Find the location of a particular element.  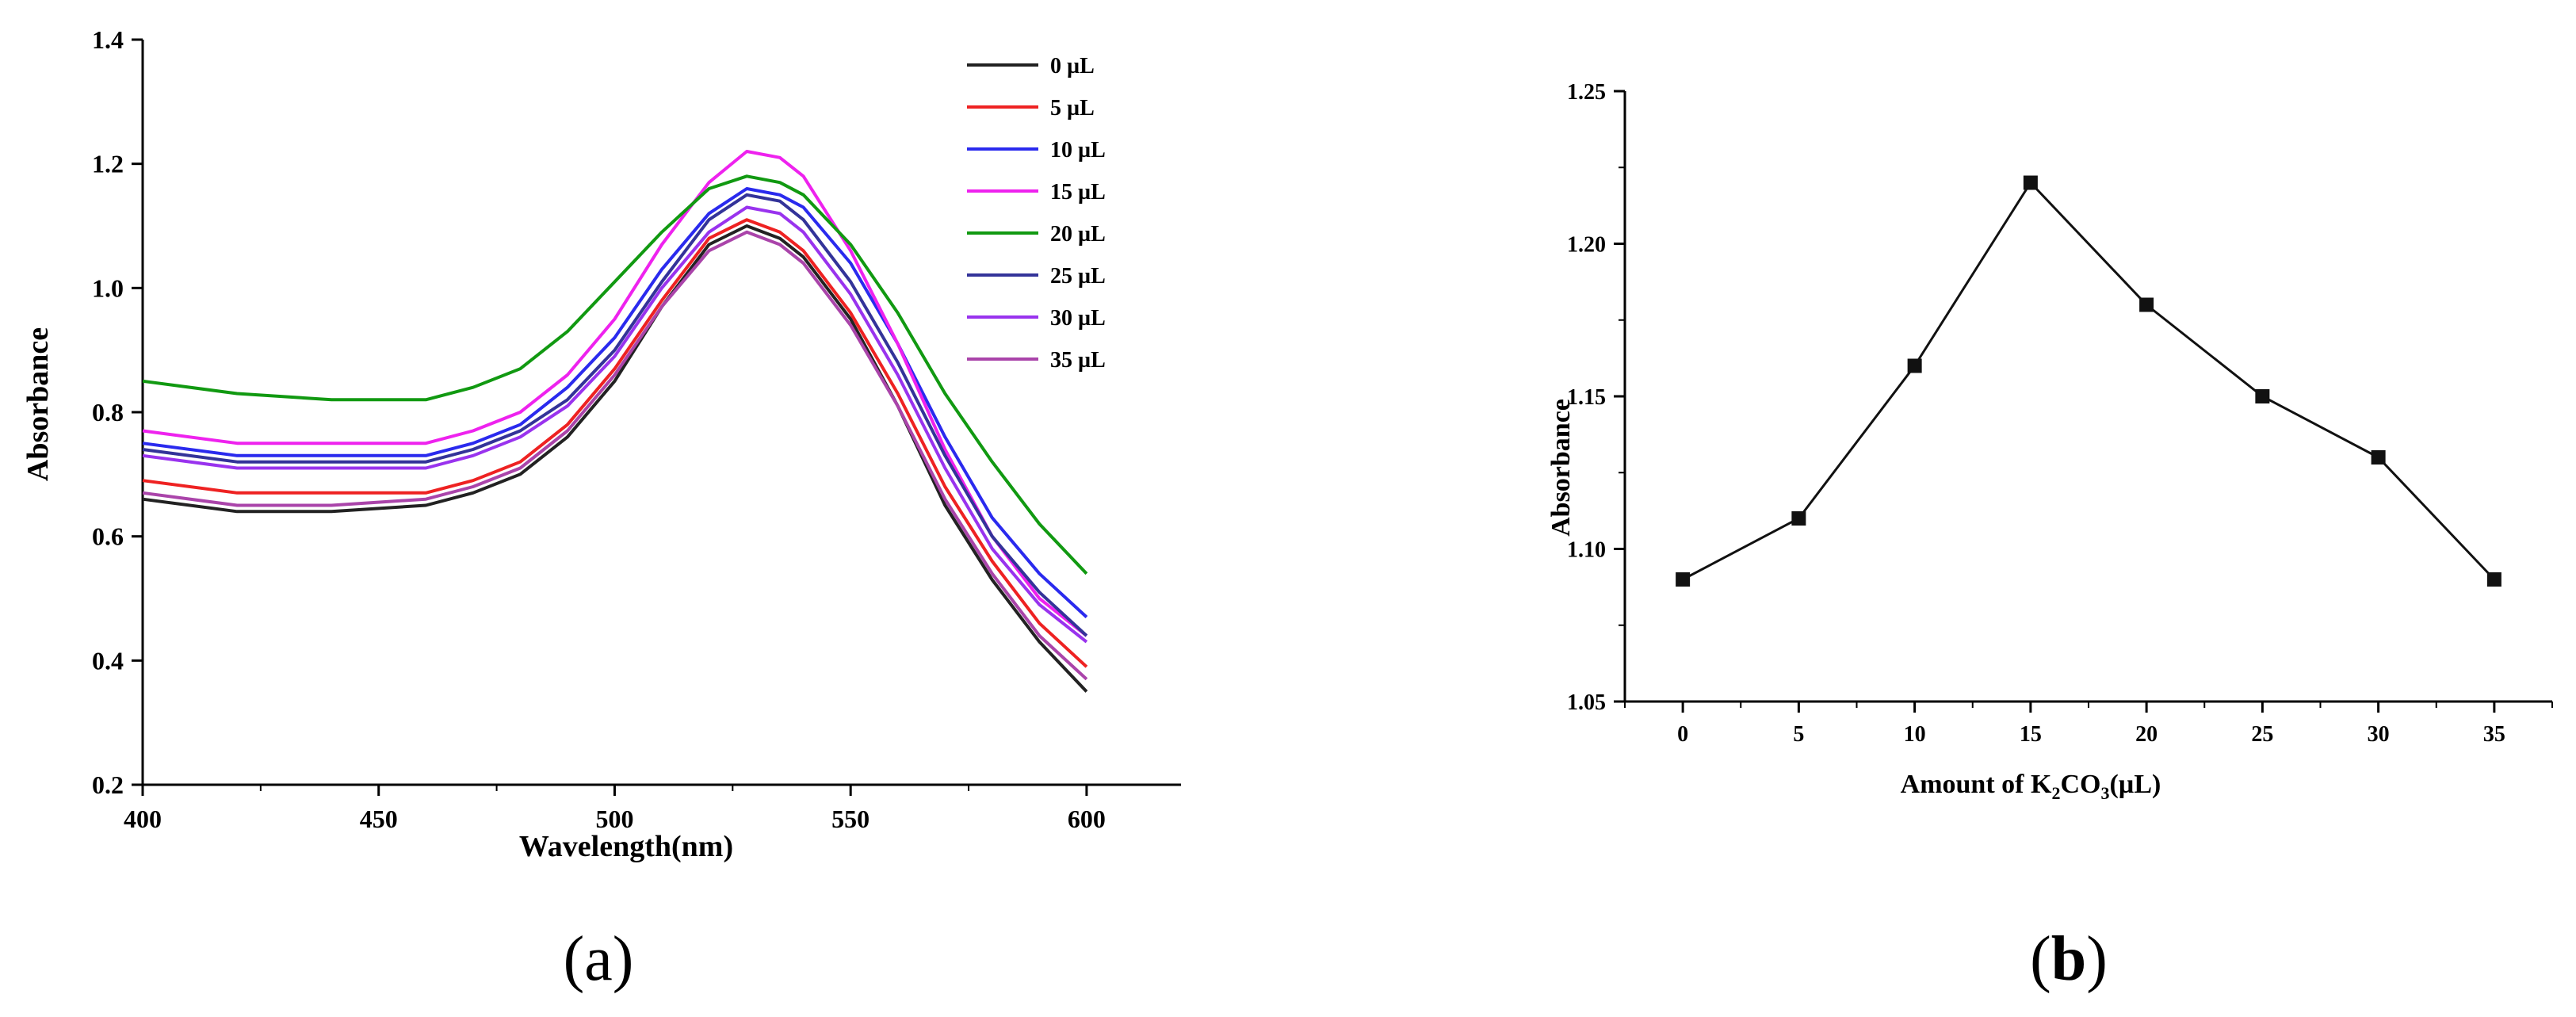

x-tick-label-b: 20 is located at coordinates (2146, 735).